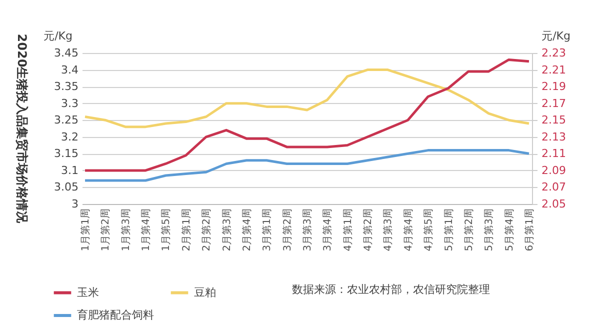 This screenshot has width=600, height=331. Describe the element at coordinates (75, 204) in the screenshot. I see `y-tick-label: 3` at that location.